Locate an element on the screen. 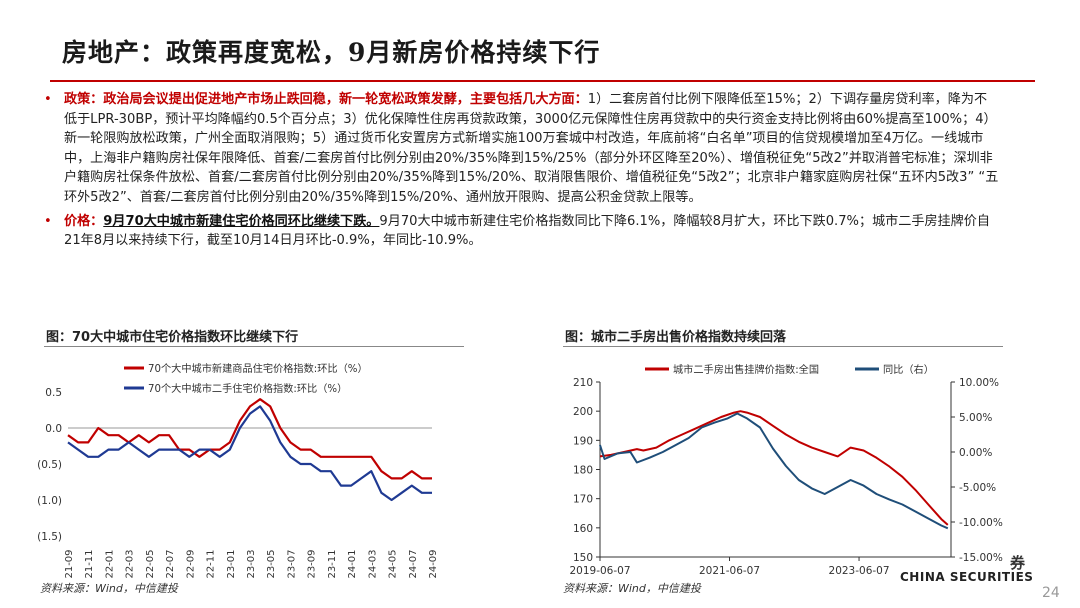  x-tick-label: 22-03 is located at coordinates (130, 563).